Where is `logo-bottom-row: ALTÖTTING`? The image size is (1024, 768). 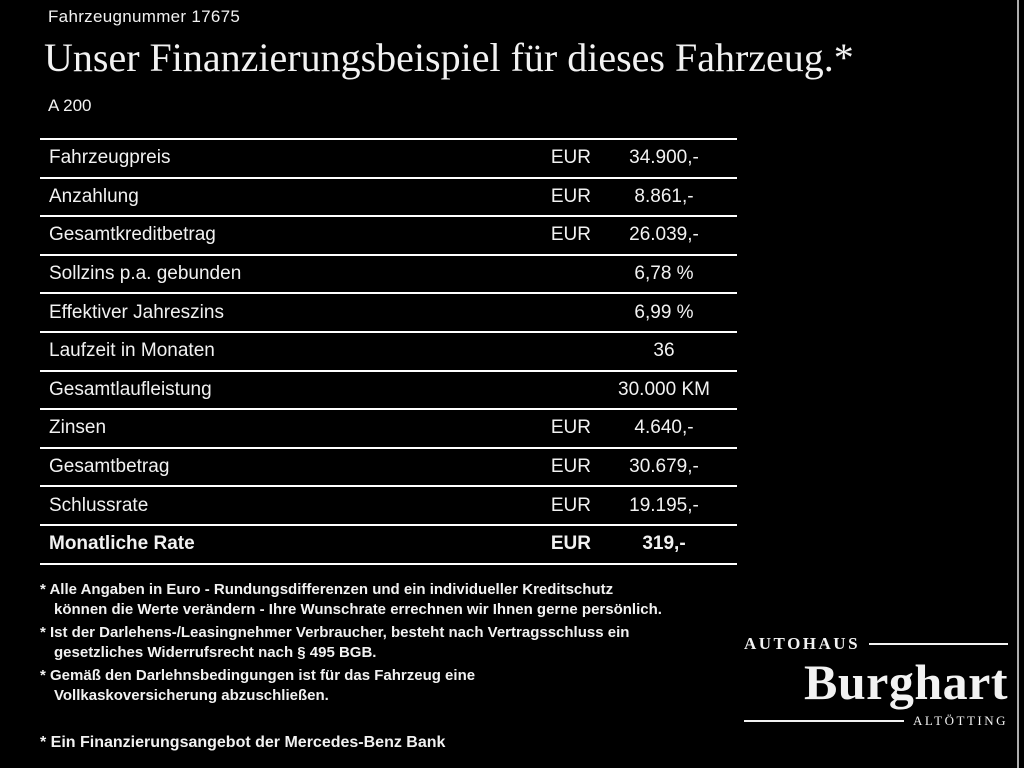 logo-bottom-row: ALTÖTTING is located at coordinates (876, 721).